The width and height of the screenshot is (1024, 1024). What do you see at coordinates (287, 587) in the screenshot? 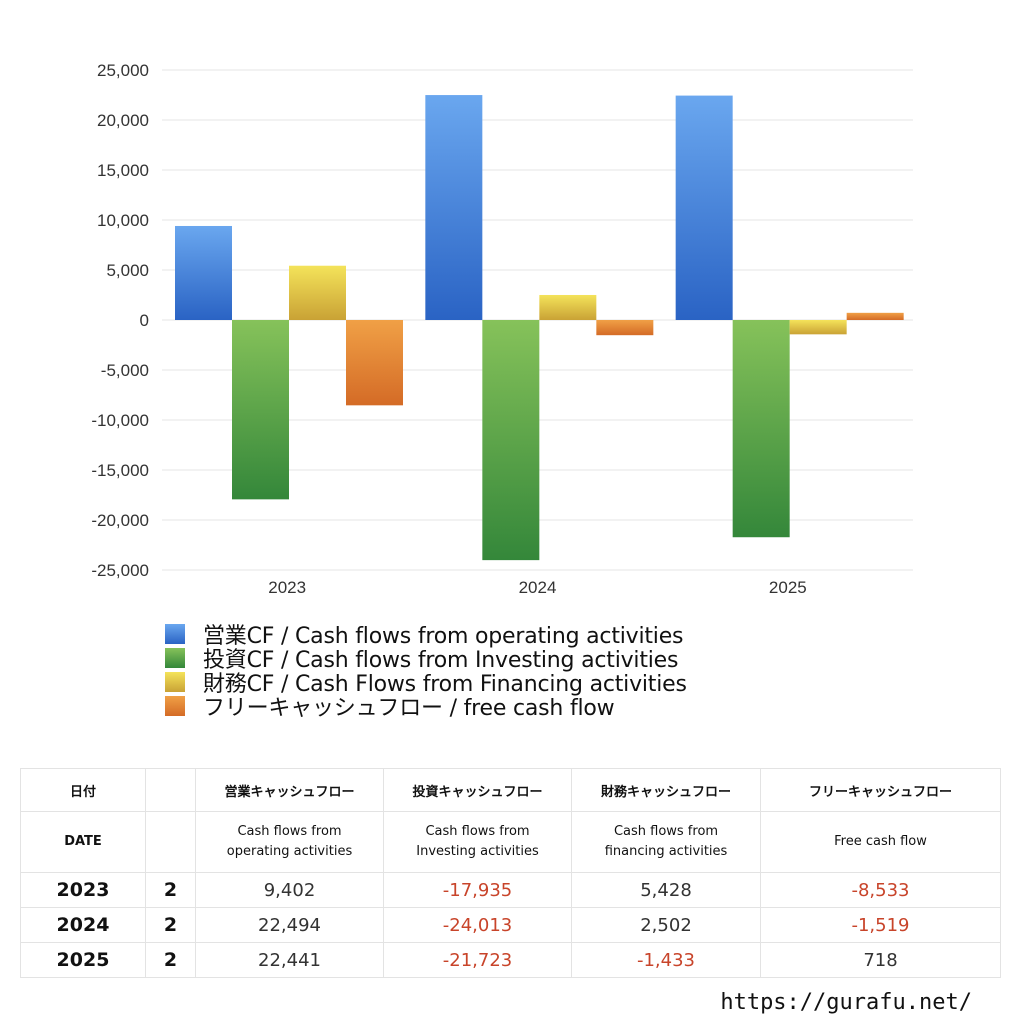
I see `x-tick-label: 2023` at bounding box center [287, 587].